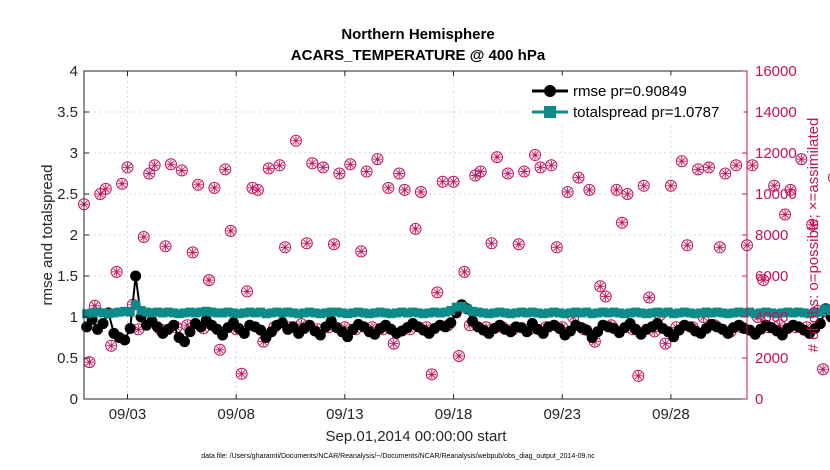 This screenshot has height=470, width=830. I want to click on y-tick-label: 2, so click(74, 235).